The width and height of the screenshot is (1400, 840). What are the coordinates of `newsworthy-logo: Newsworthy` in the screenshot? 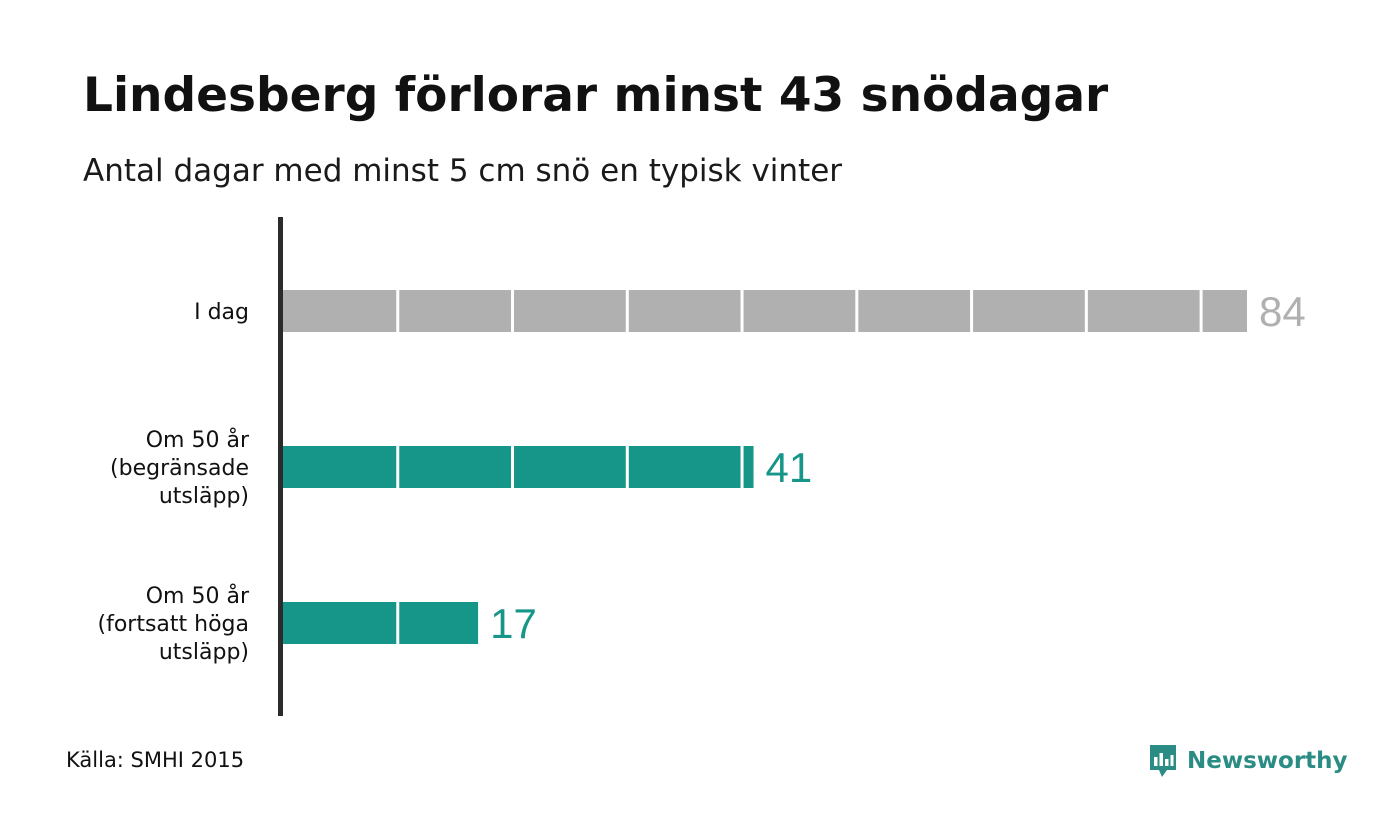 It's located at (1248, 761).